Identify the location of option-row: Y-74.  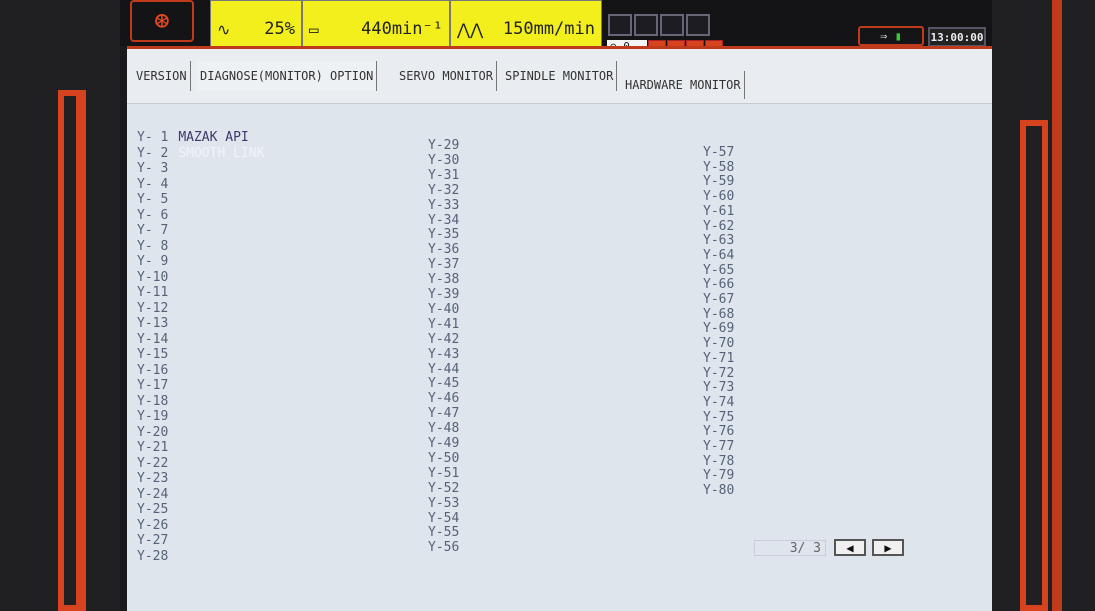
(718, 402).